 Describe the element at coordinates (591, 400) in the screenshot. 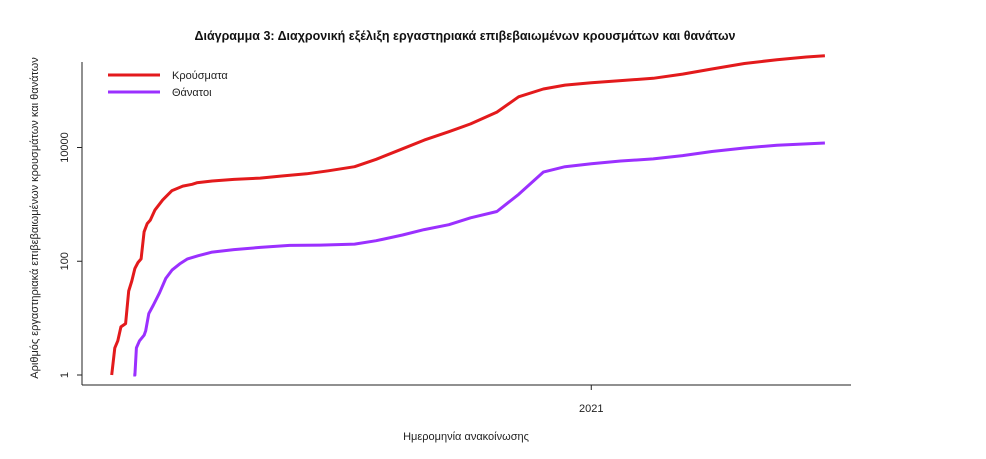

I see `x-ticks: 2021` at that location.